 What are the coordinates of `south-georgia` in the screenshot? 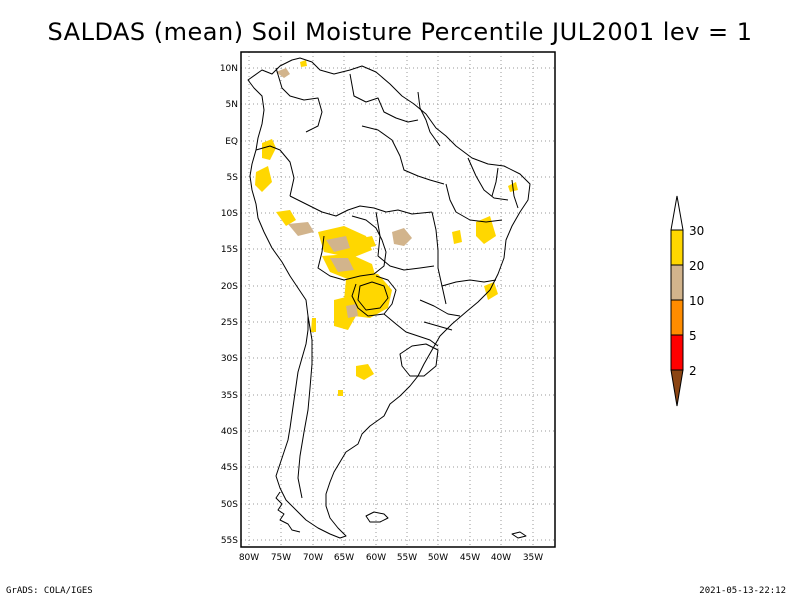 It's located at (519, 535).